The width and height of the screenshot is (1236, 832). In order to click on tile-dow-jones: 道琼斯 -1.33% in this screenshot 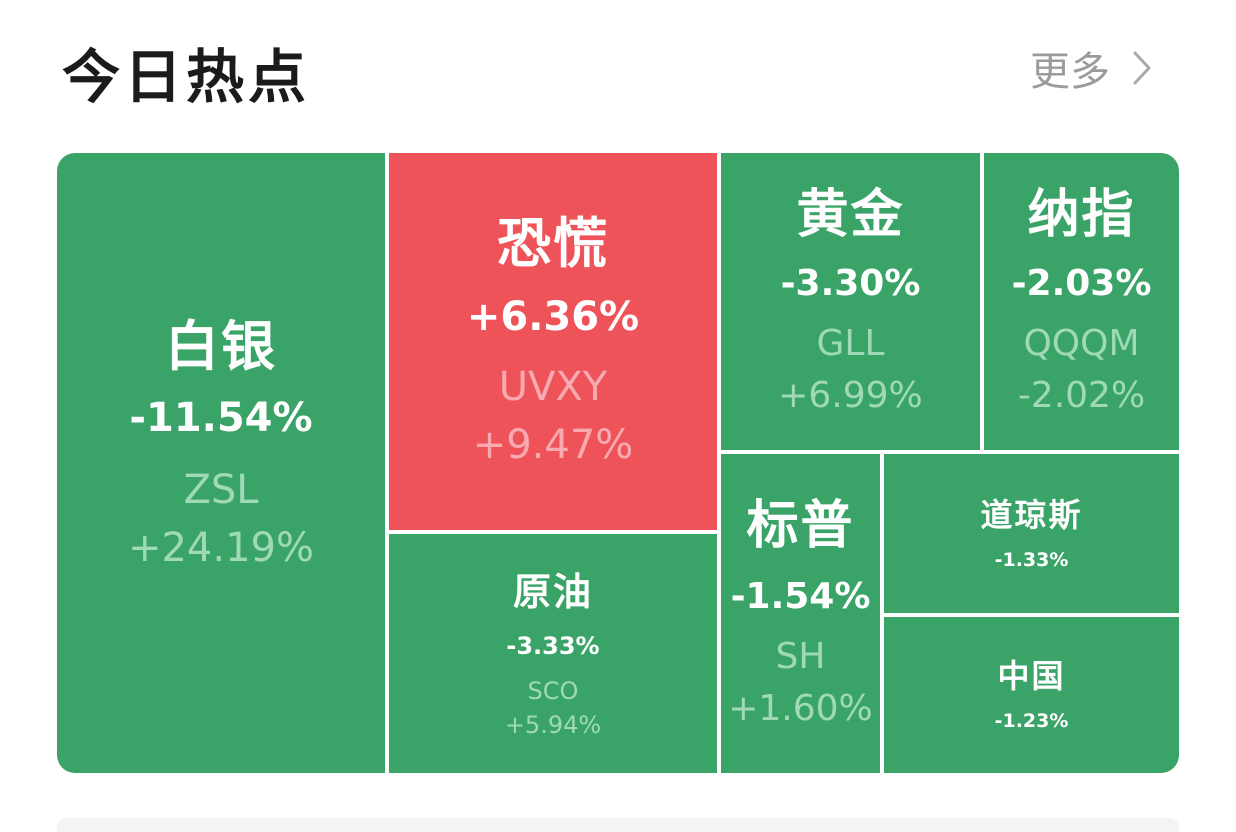, I will do `click(1031, 533)`.